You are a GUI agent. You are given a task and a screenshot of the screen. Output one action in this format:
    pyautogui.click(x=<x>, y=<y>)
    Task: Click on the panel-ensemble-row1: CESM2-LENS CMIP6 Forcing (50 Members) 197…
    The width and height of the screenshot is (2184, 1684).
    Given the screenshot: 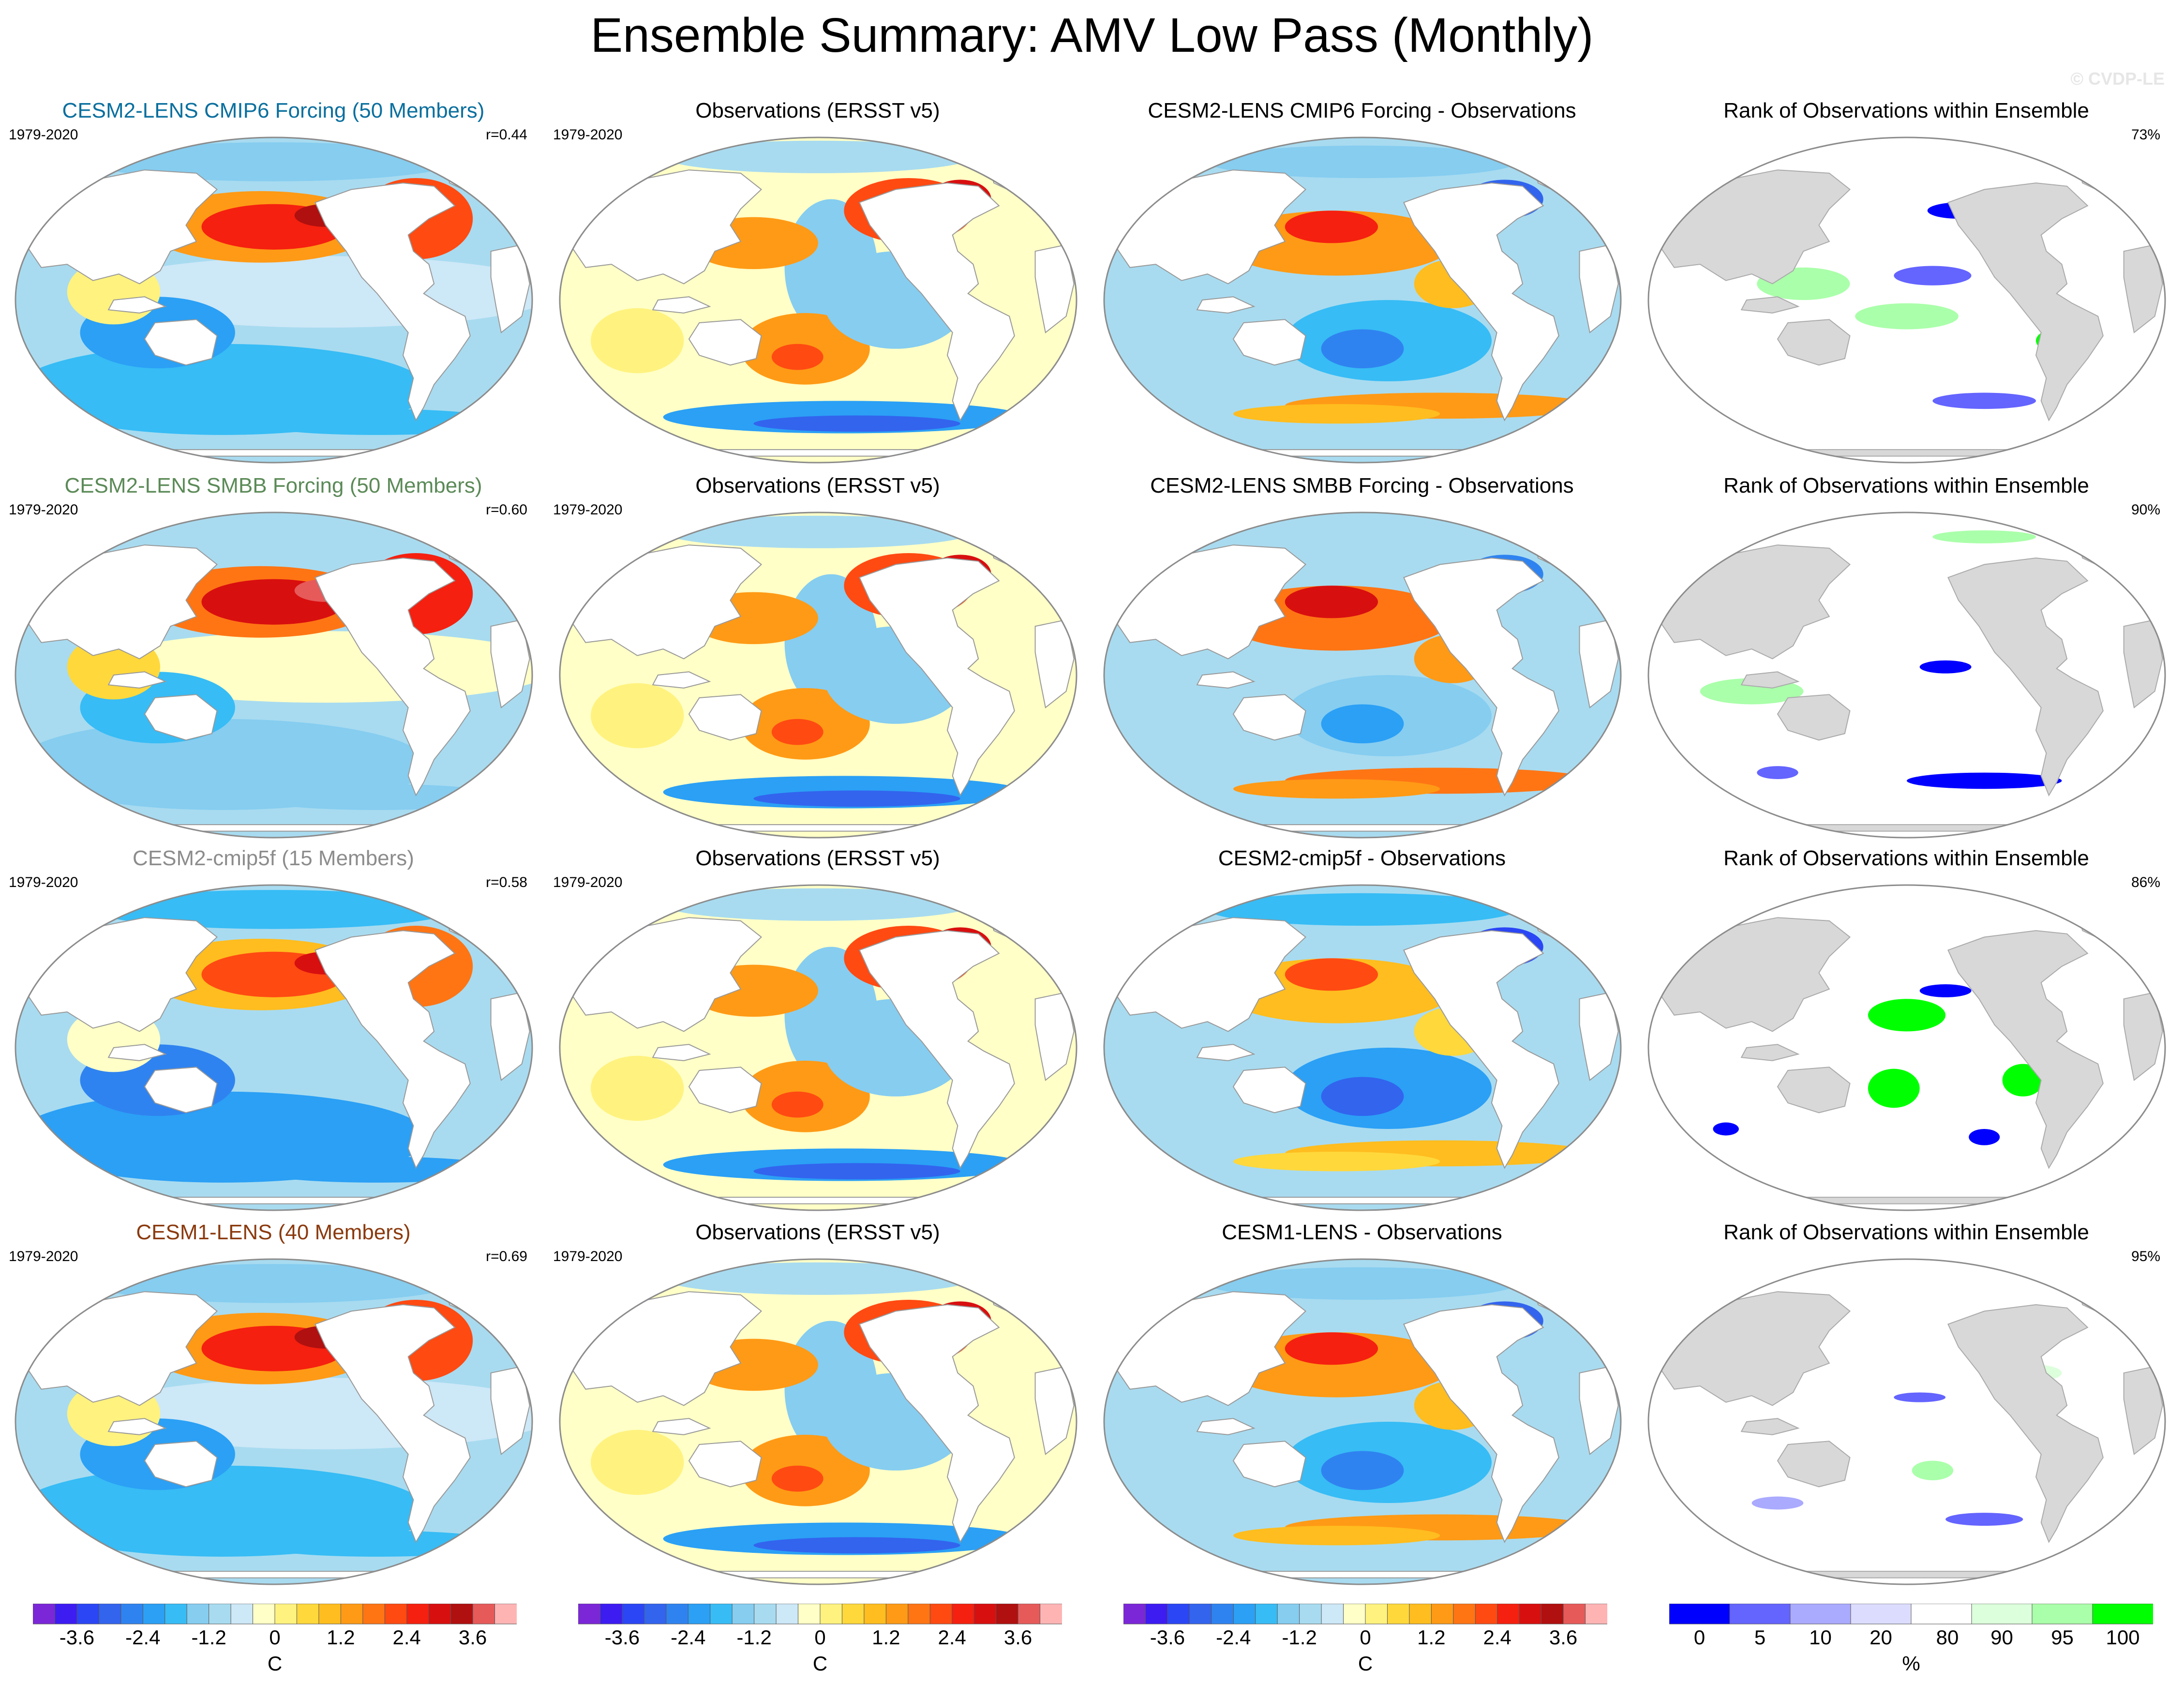 What is the action you would take?
    pyautogui.click(x=274, y=281)
    